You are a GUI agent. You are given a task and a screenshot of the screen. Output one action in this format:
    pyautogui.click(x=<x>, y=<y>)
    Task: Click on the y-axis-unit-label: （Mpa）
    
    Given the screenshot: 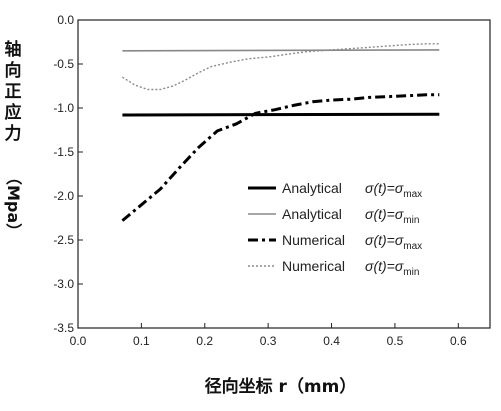 What is the action you would take?
    pyautogui.click(x=13, y=204)
    